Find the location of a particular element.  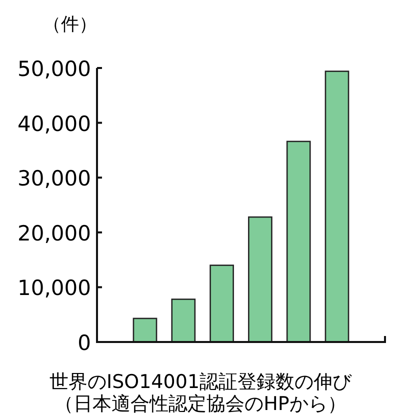

y-axis-title: （件） is located at coordinates (70, 24).